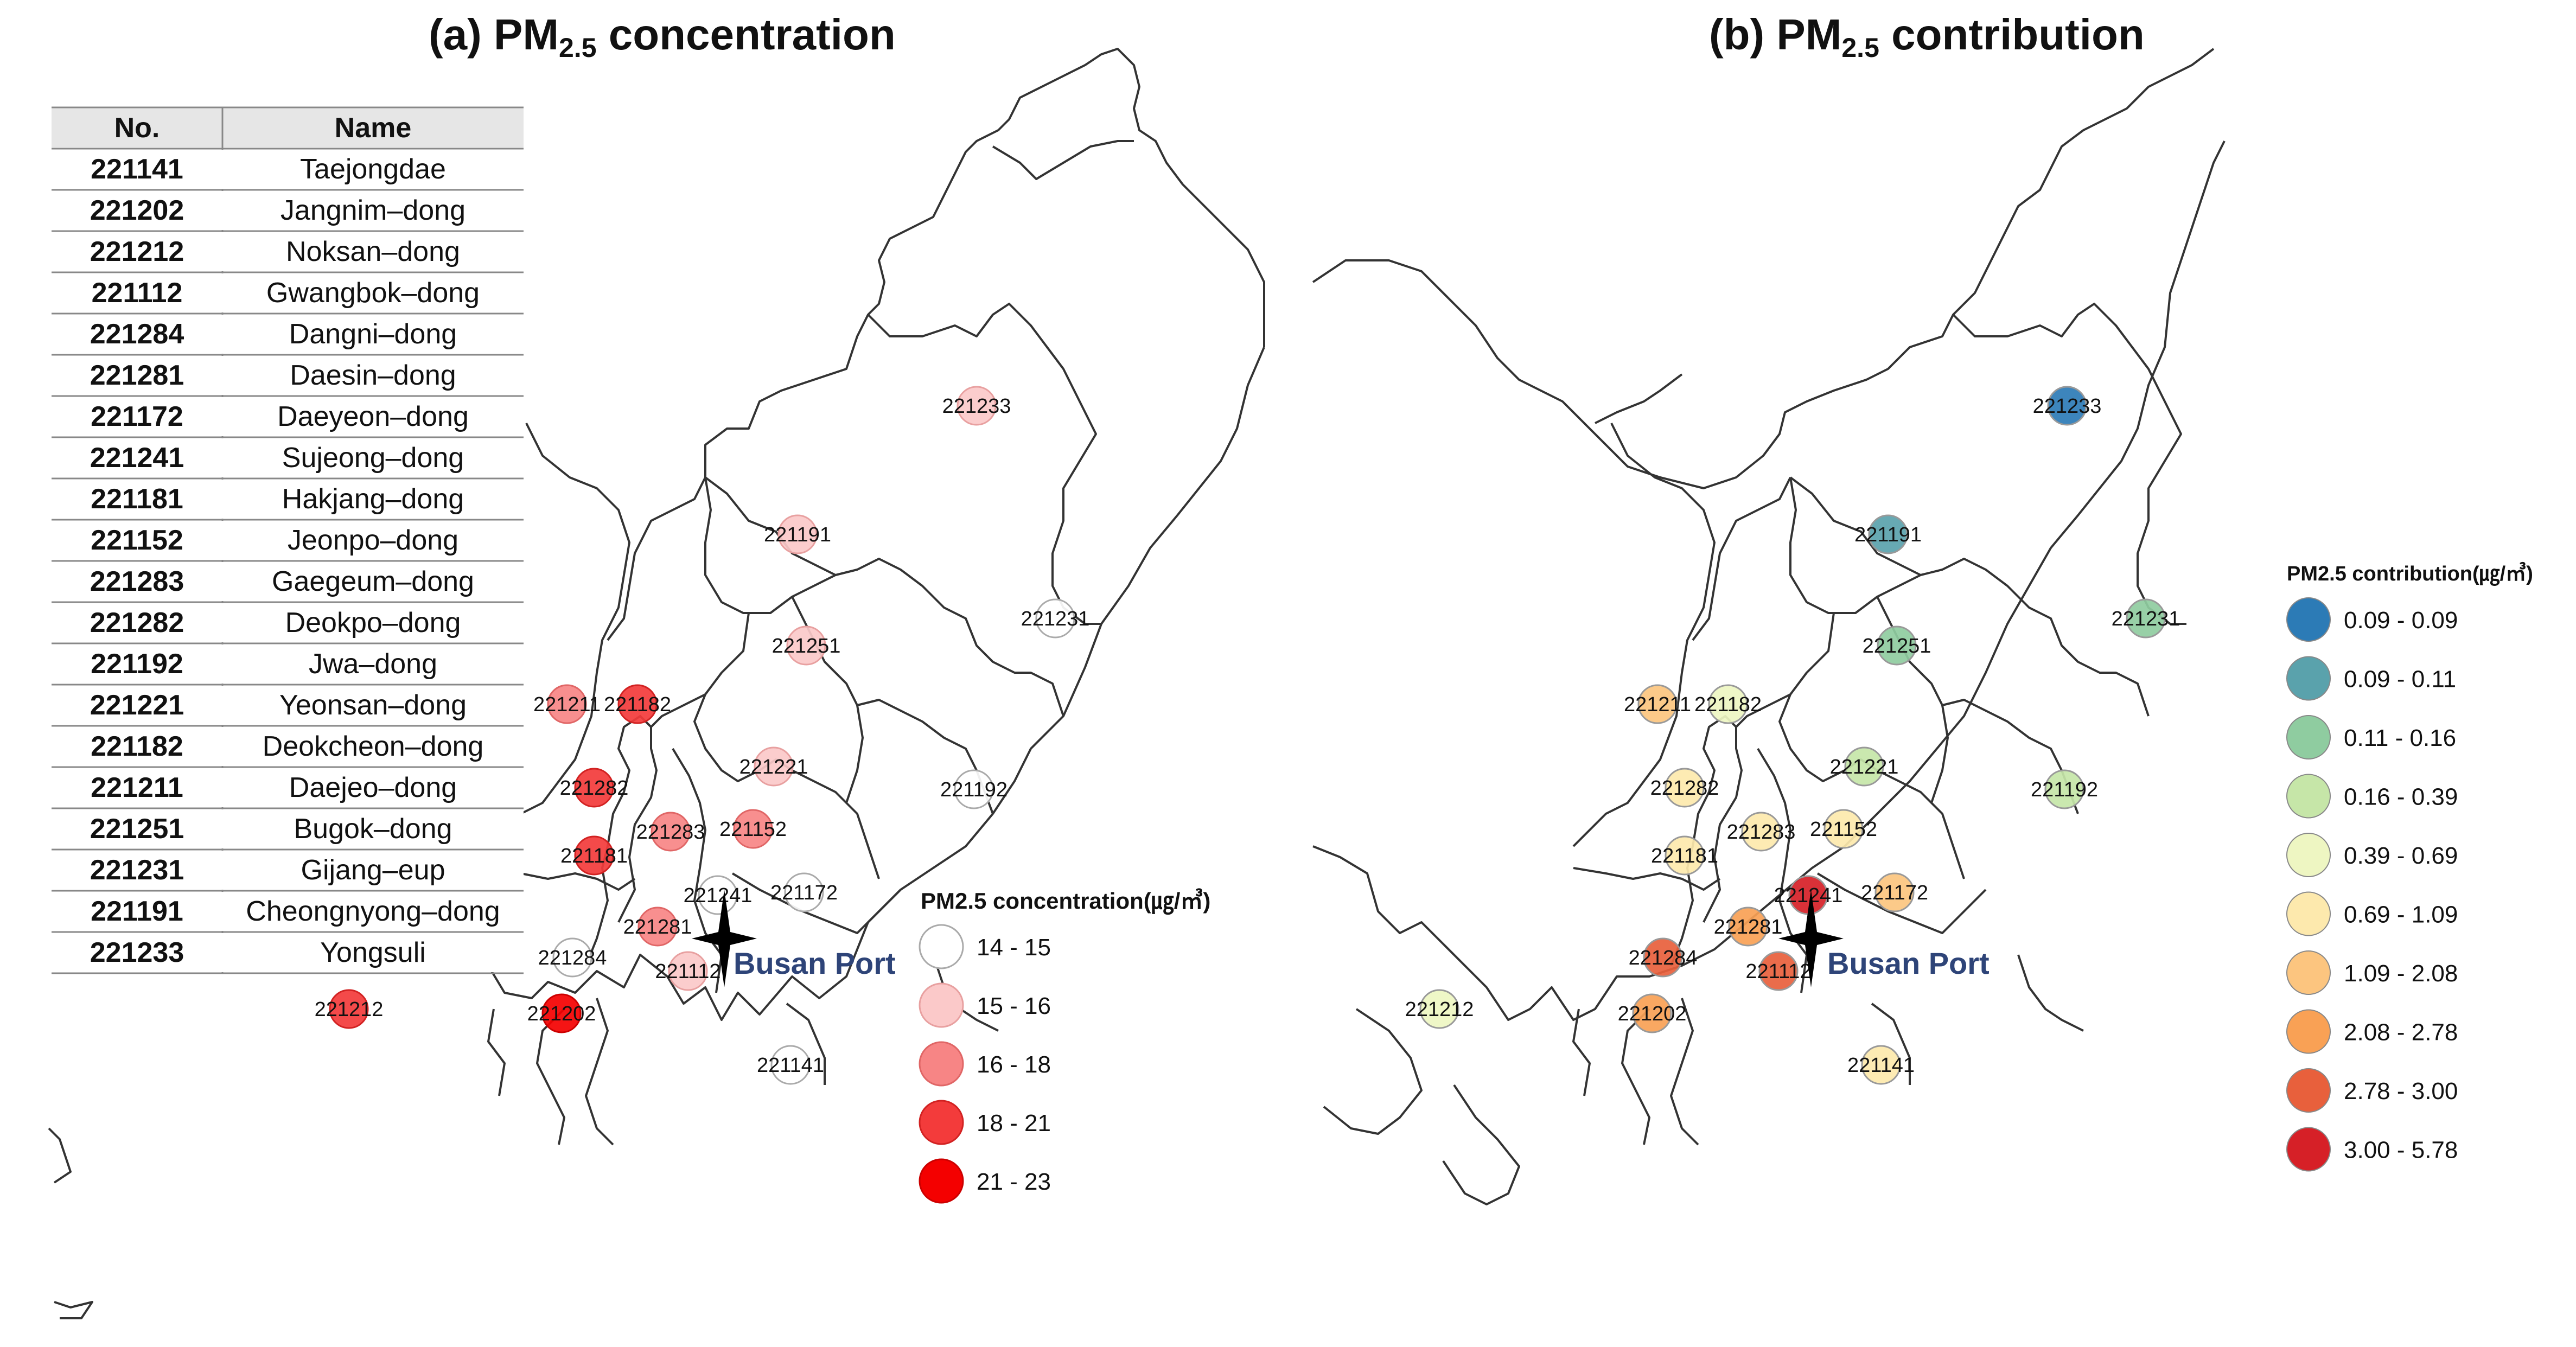 The width and height of the screenshot is (2576, 1347). What do you see at coordinates (984, 464) in the screenshot?
I see `panel-a-district-lines` at bounding box center [984, 464].